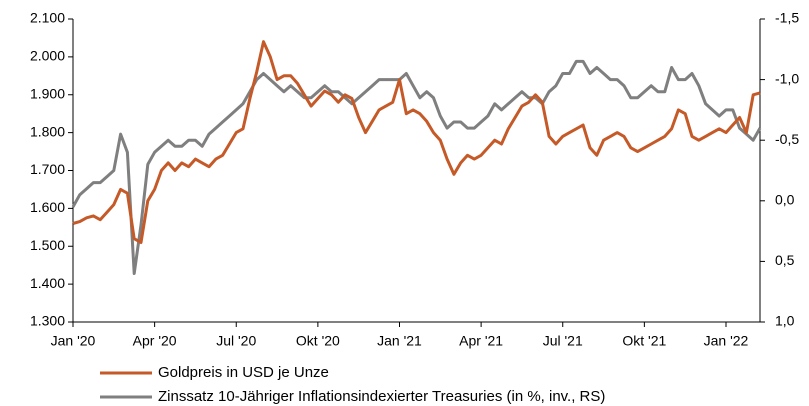 Image resolution: width=809 pixels, height=406 pixels. What do you see at coordinates (47, 321) in the screenshot?
I see `y-tick-label: 1.300` at bounding box center [47, 321].